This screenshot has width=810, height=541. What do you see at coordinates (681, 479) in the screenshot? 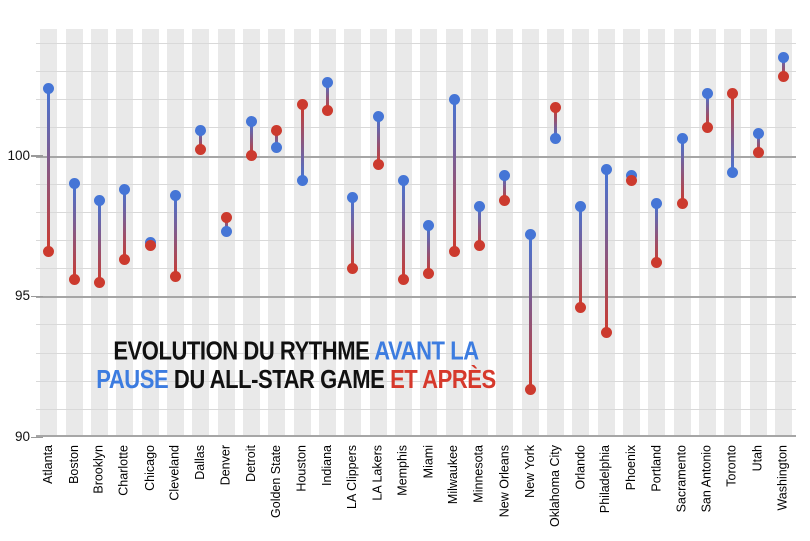
I see `team-label: Sacramento` at bounding box center [681, 479].